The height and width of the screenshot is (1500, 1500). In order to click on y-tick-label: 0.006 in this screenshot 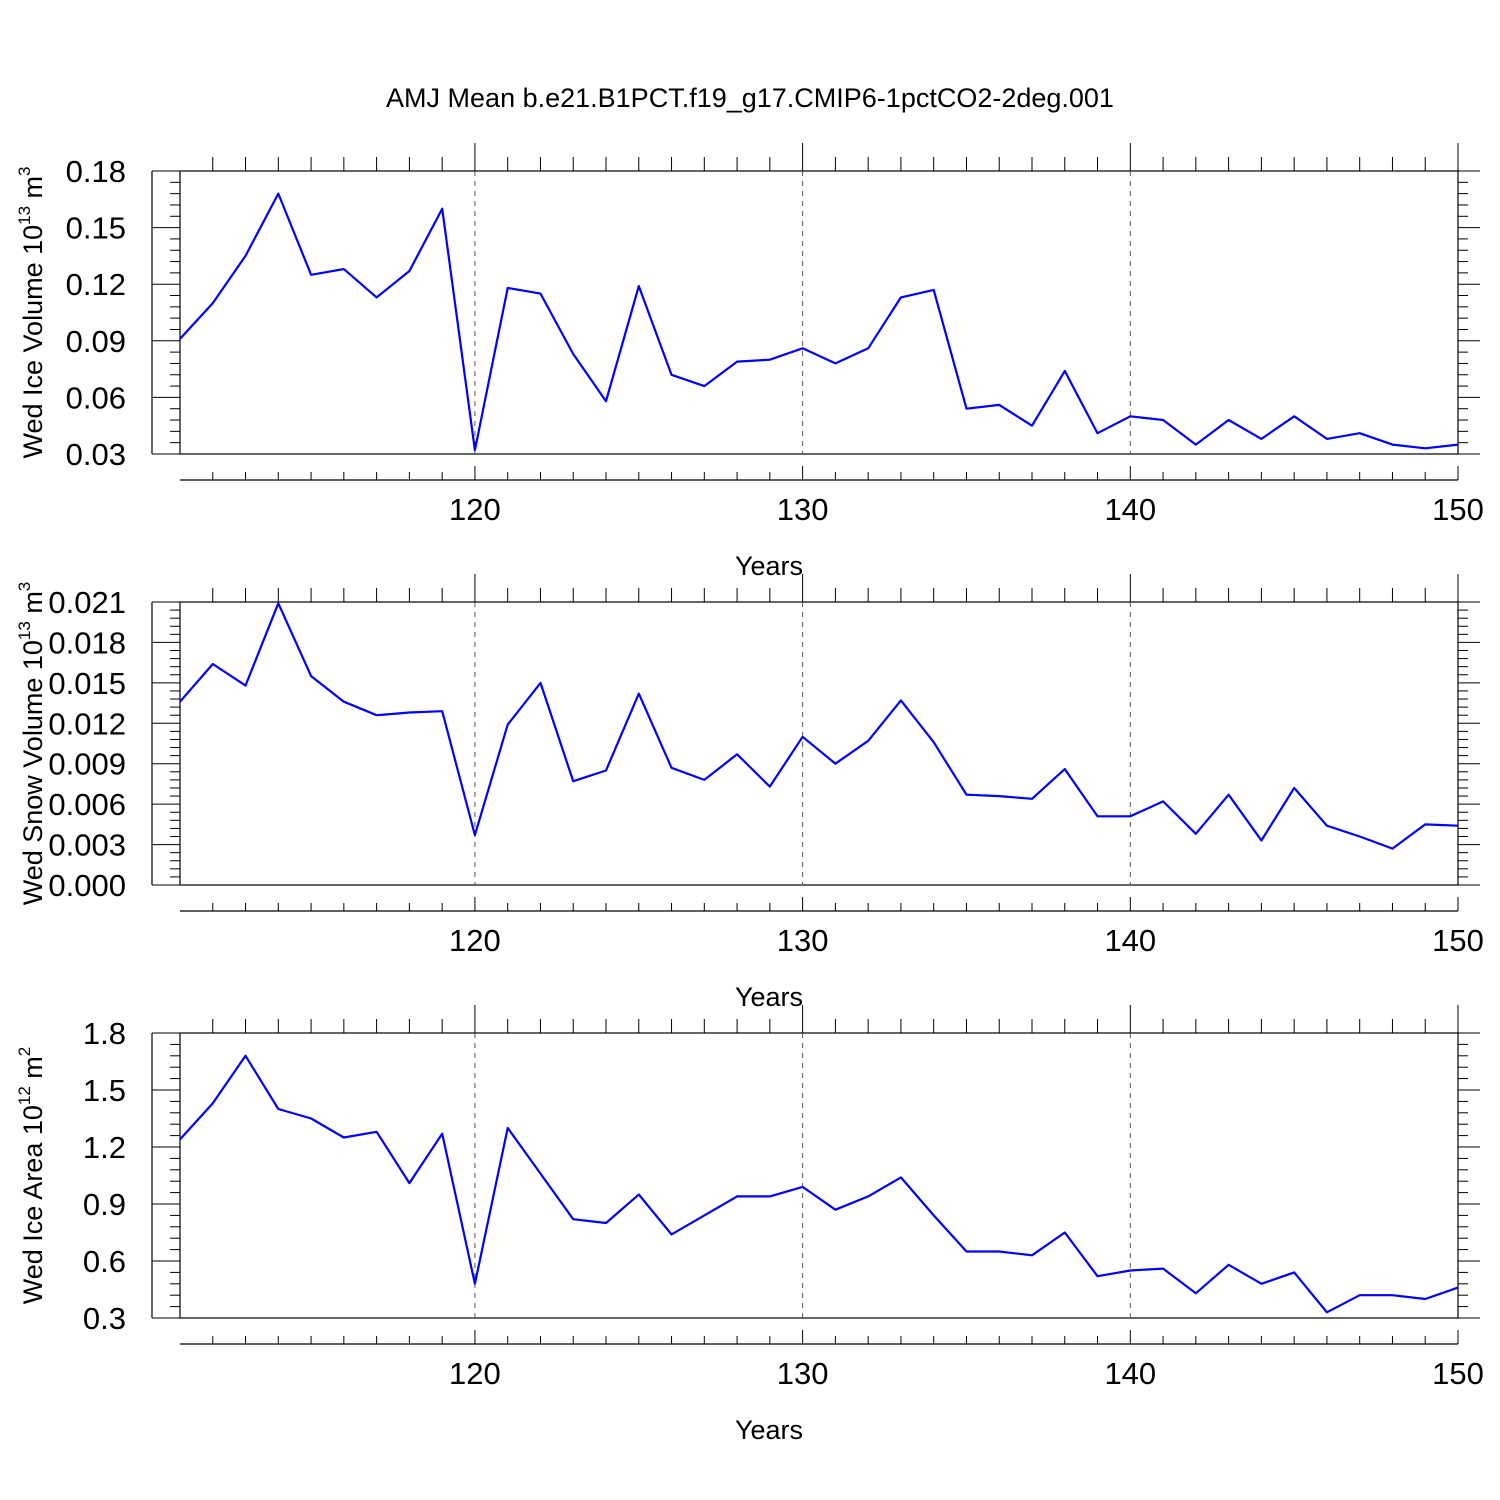, I will do `click(87, 804)`.